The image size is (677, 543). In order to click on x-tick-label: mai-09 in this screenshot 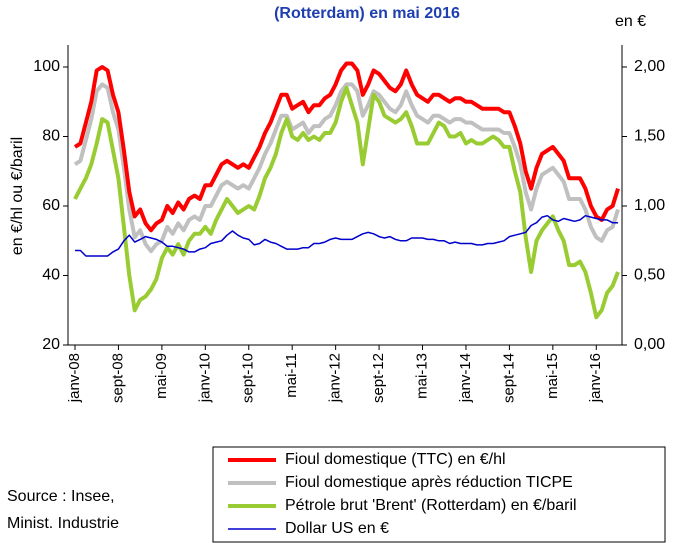, I will do `click(161, 376)`.